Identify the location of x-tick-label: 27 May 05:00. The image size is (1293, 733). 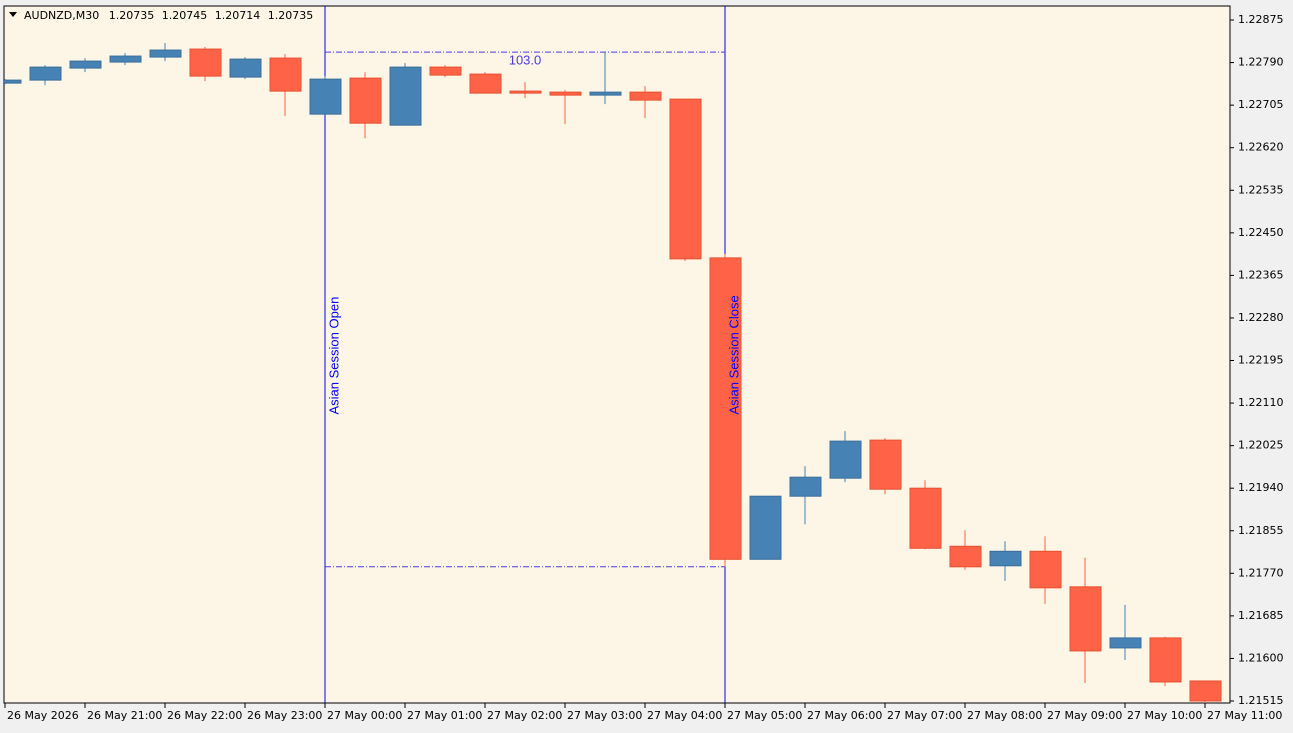
(764, 715).